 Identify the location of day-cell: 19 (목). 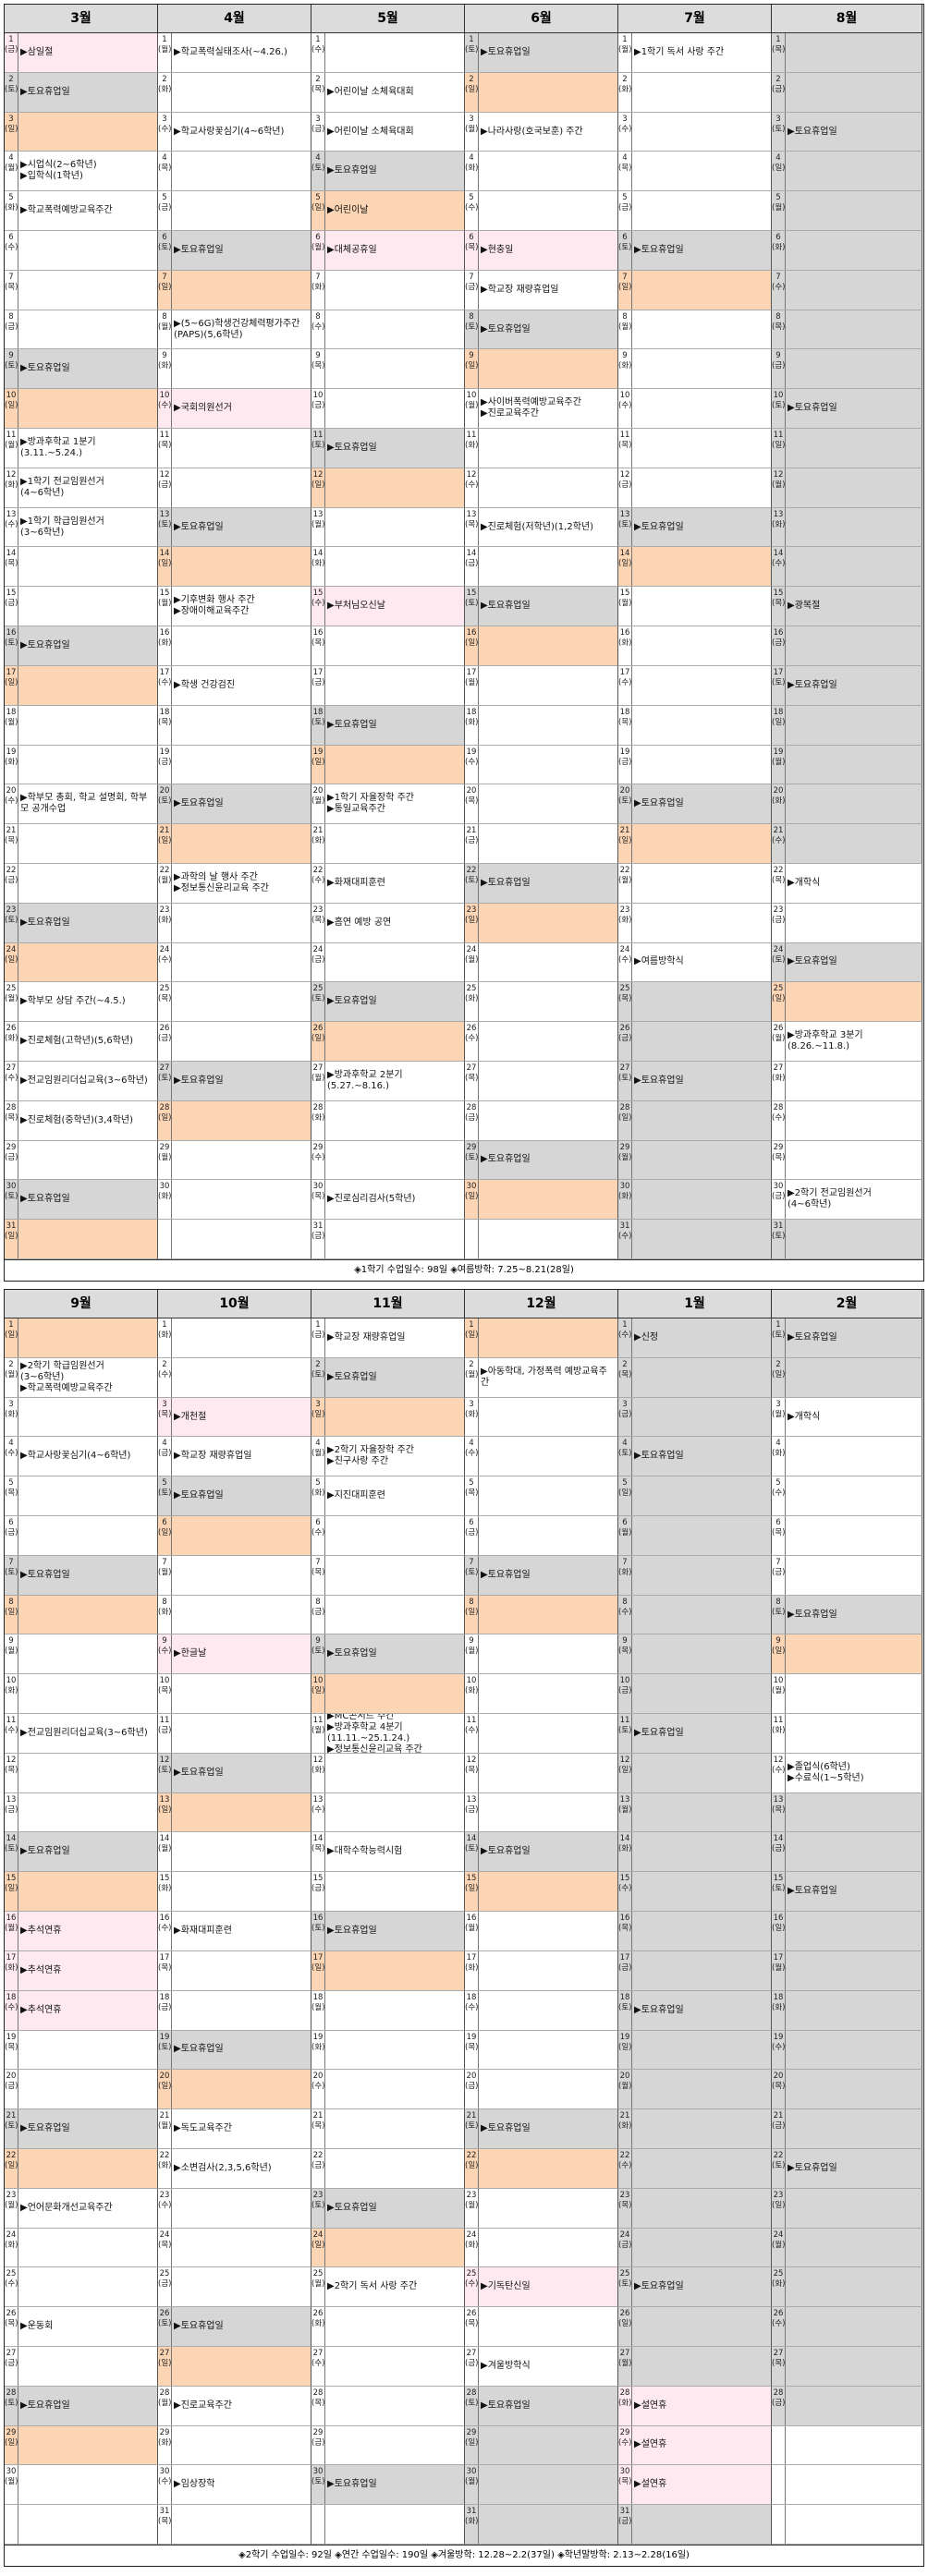
(81, 2050).